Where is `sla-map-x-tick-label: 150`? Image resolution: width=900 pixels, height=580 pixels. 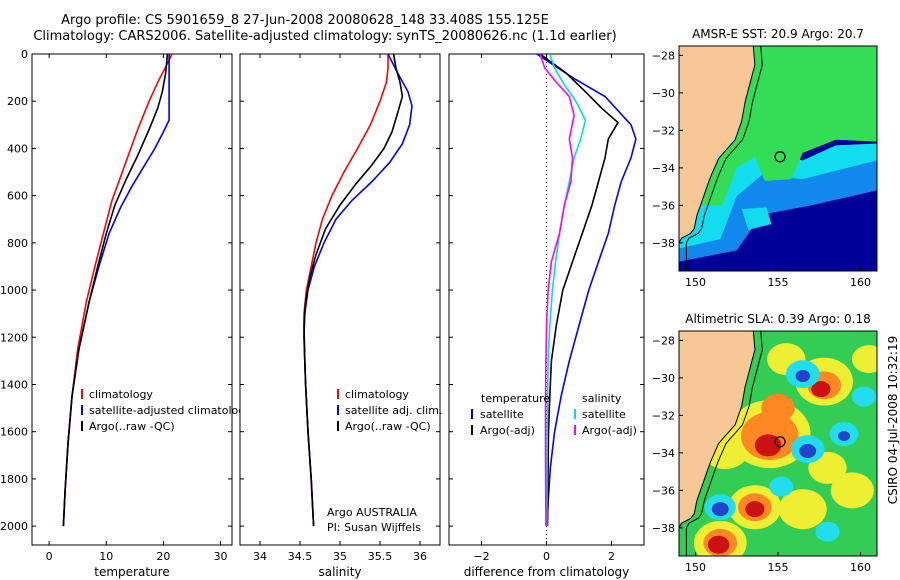 sla-map-x-tick-label: 150 is located at coordinates (695, 567).